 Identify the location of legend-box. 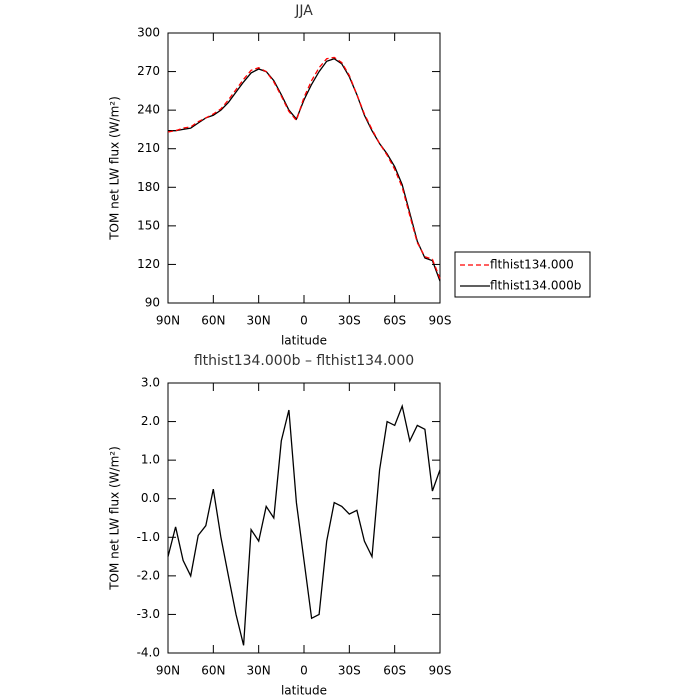
(522, 274).